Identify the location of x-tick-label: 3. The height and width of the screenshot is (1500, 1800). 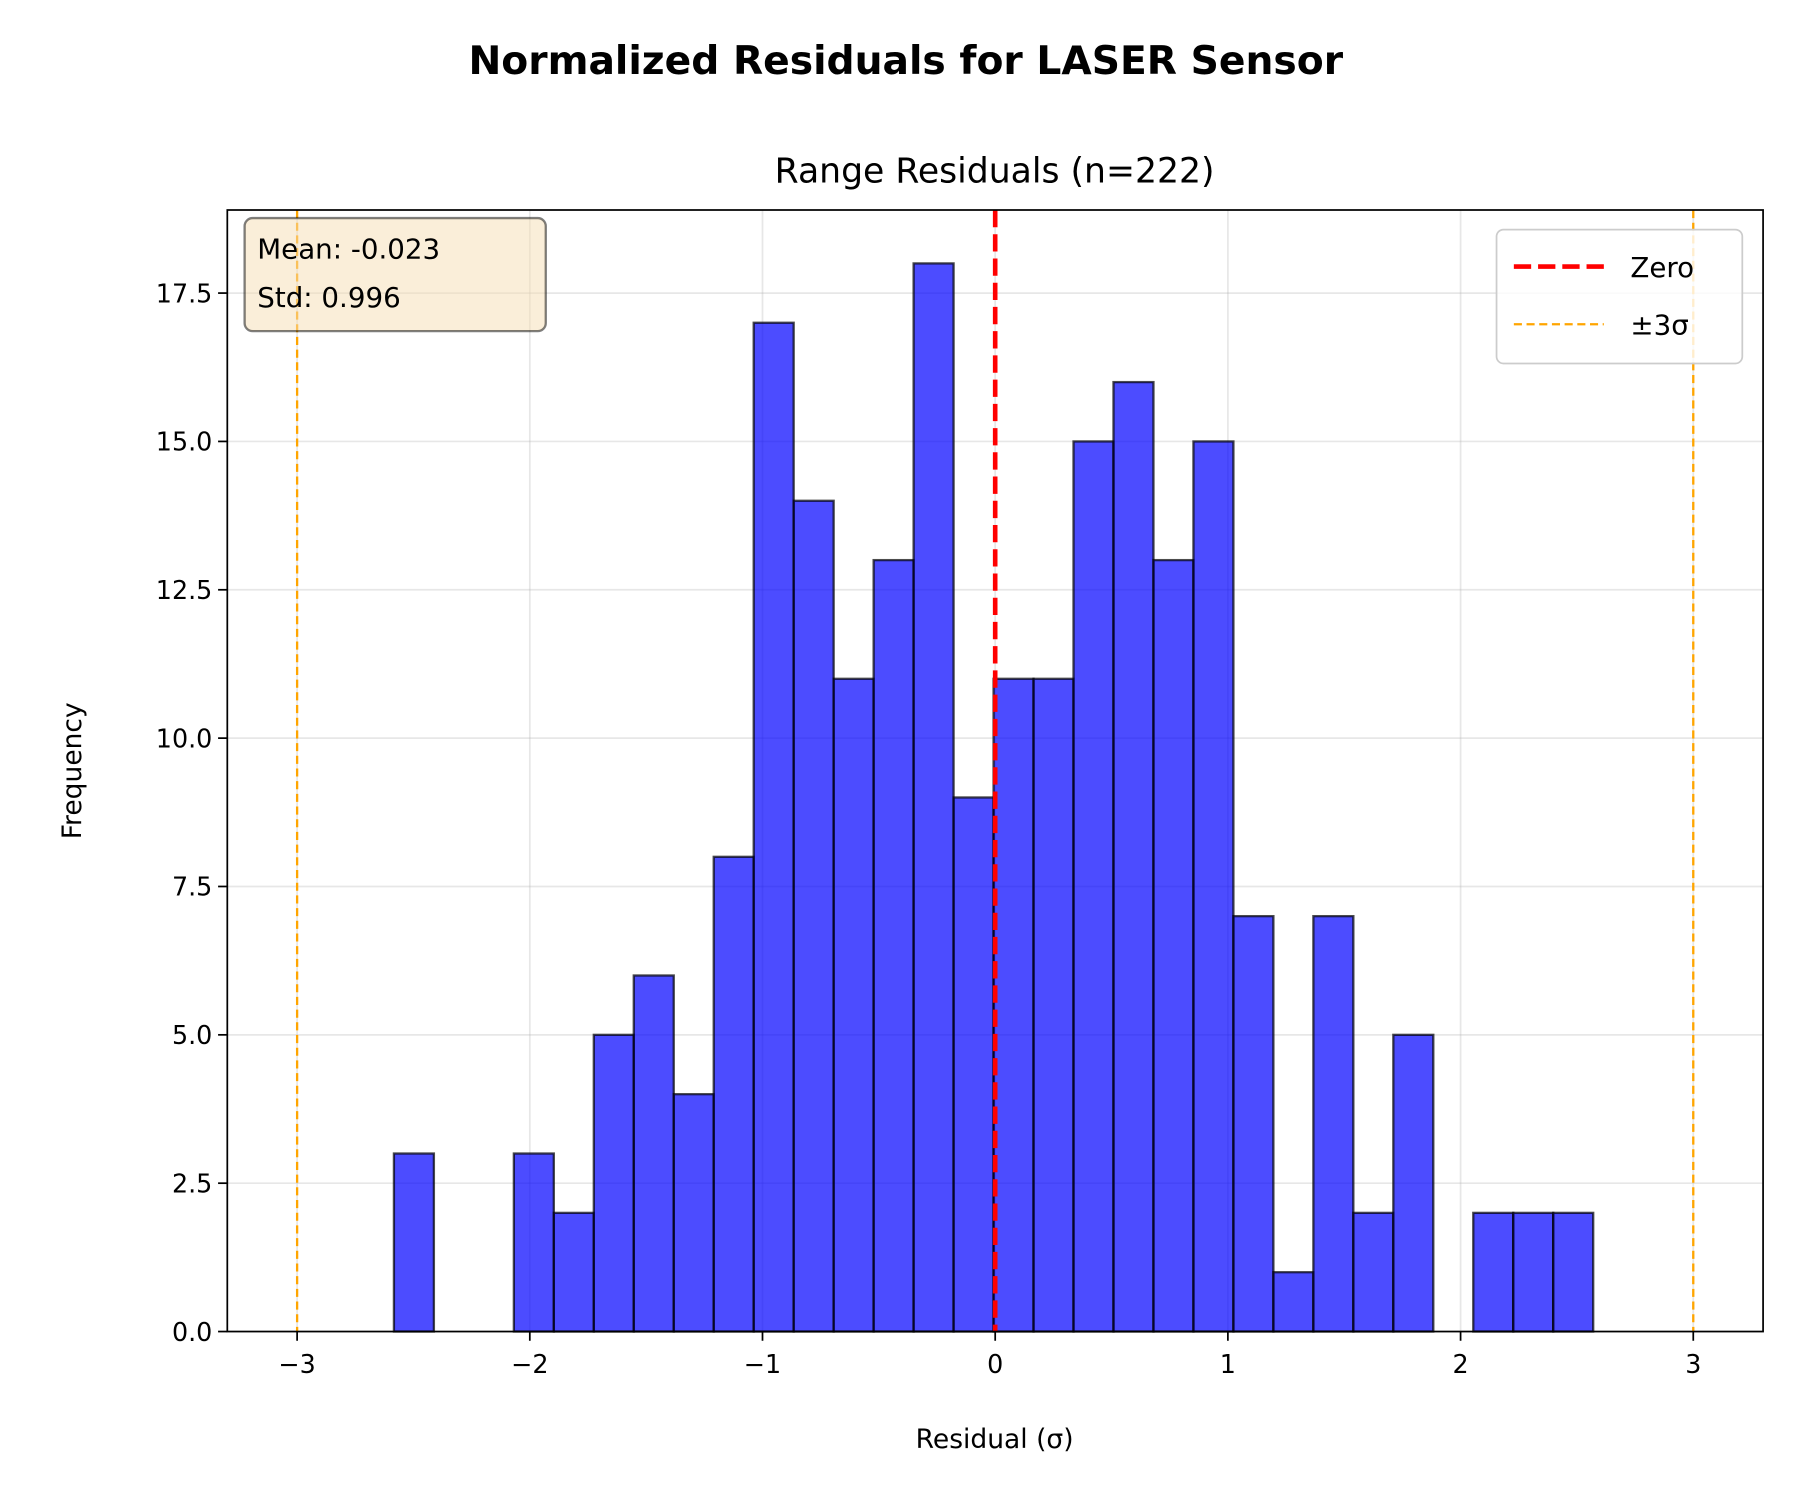
(1693, 1364).